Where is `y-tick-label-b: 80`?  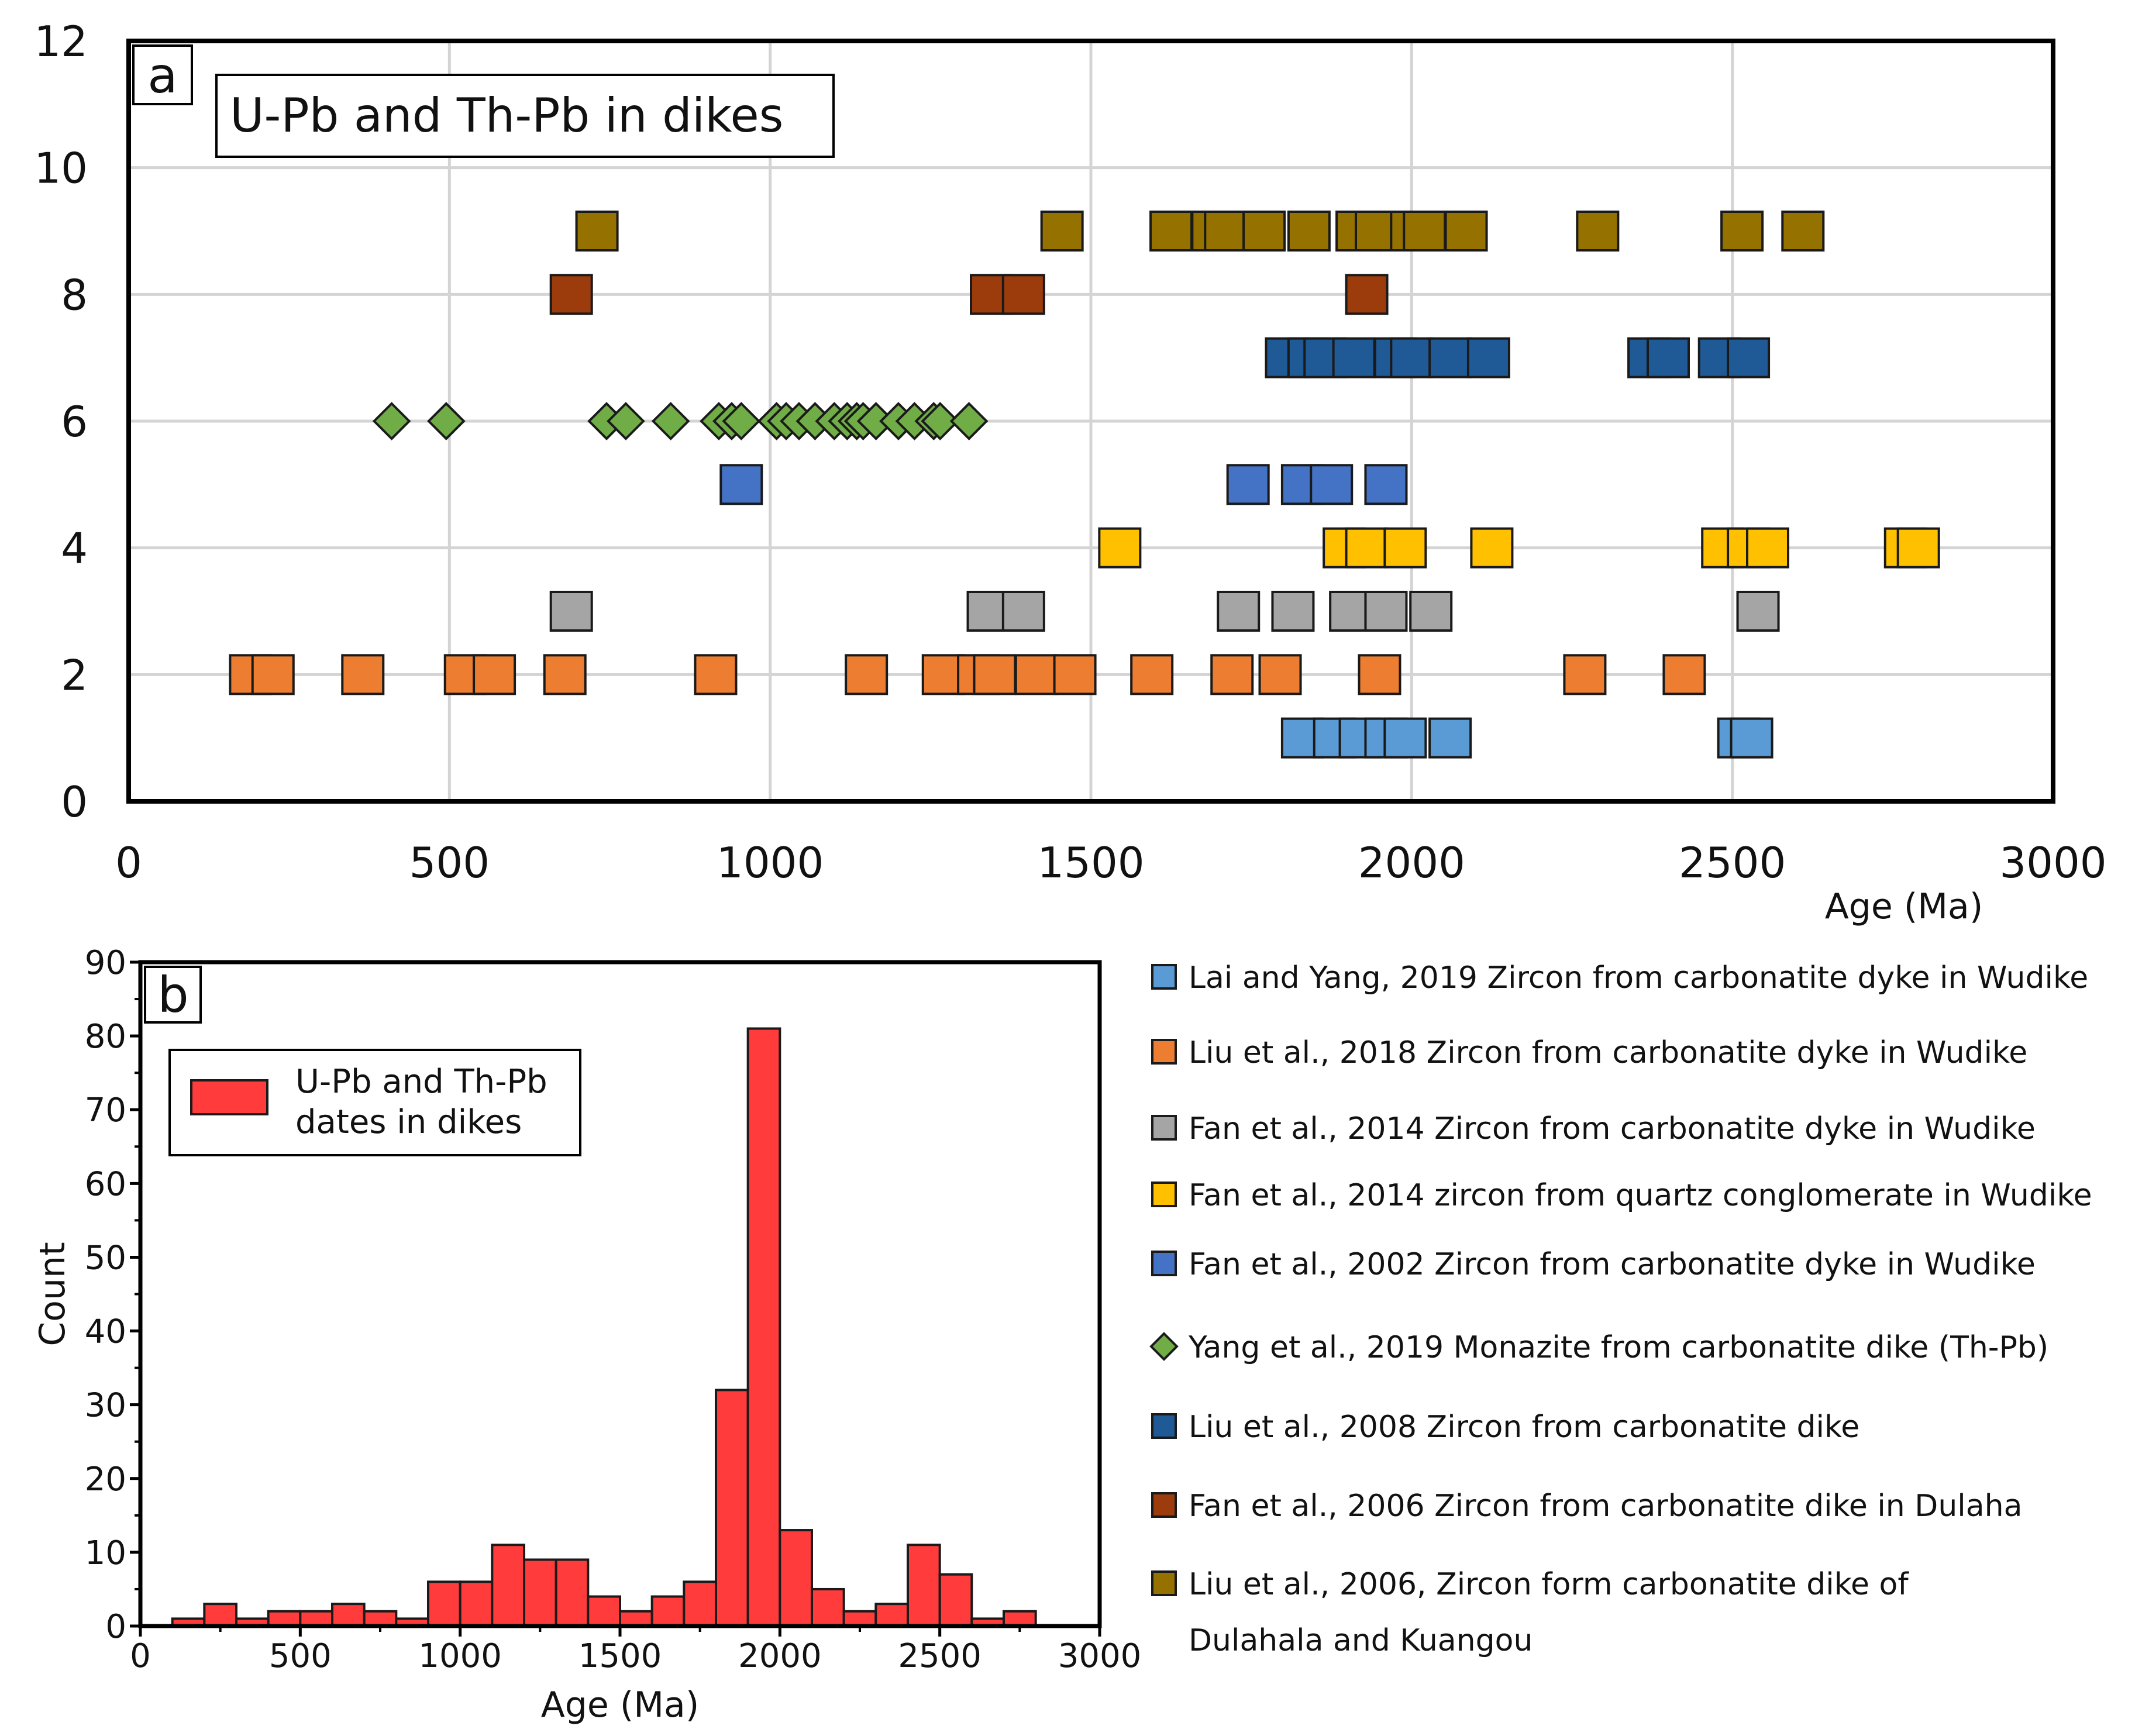
y-tick-label-b: 80 is located at coordinates (105, 1037).